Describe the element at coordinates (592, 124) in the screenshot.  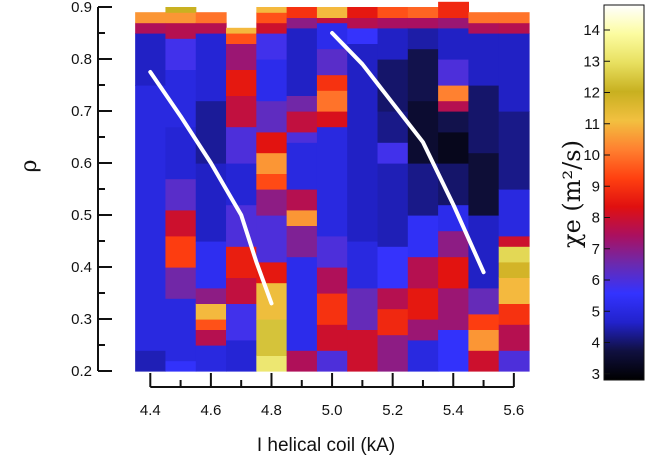
I see `colorbar-tick-label: 11` at that location.